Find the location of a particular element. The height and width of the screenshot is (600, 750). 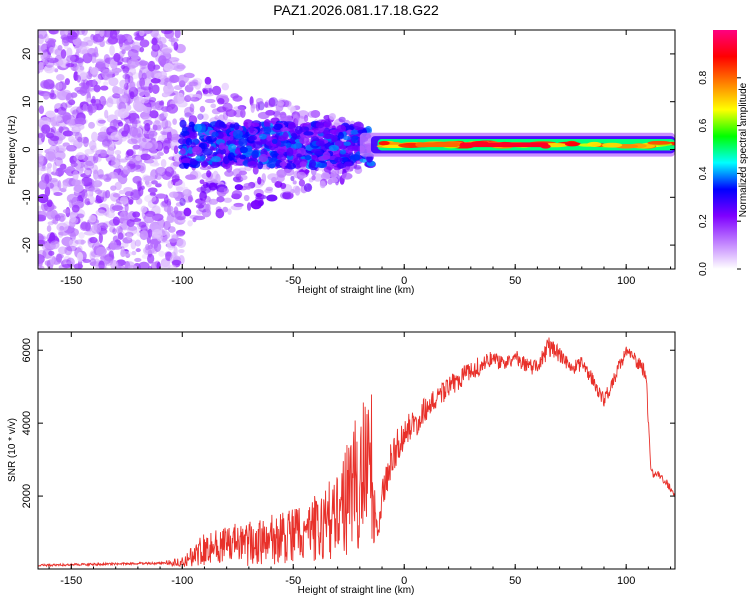

y-tick-label: 10 is located at coordinates (27, 102).